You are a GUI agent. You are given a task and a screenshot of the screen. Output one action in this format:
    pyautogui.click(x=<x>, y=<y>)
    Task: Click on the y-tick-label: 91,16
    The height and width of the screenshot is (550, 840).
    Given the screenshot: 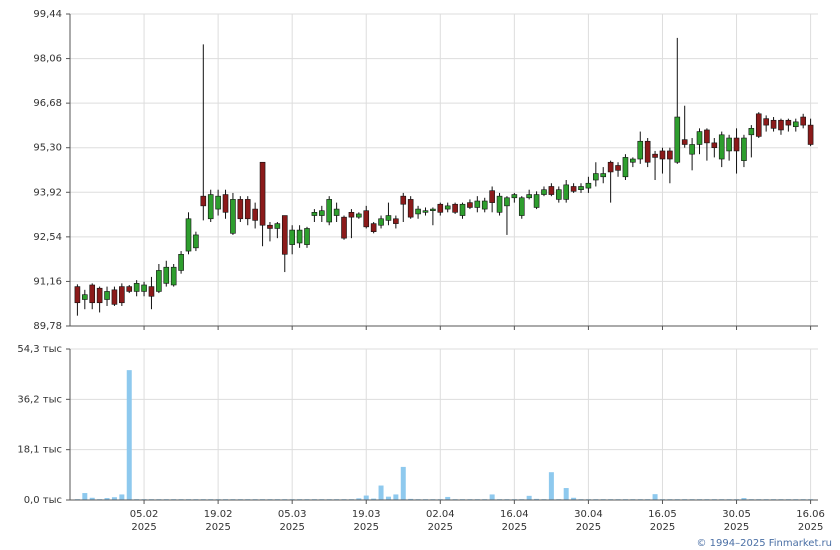 What is the action you would take?
    pyautogui.click(x=47, y=281)
    